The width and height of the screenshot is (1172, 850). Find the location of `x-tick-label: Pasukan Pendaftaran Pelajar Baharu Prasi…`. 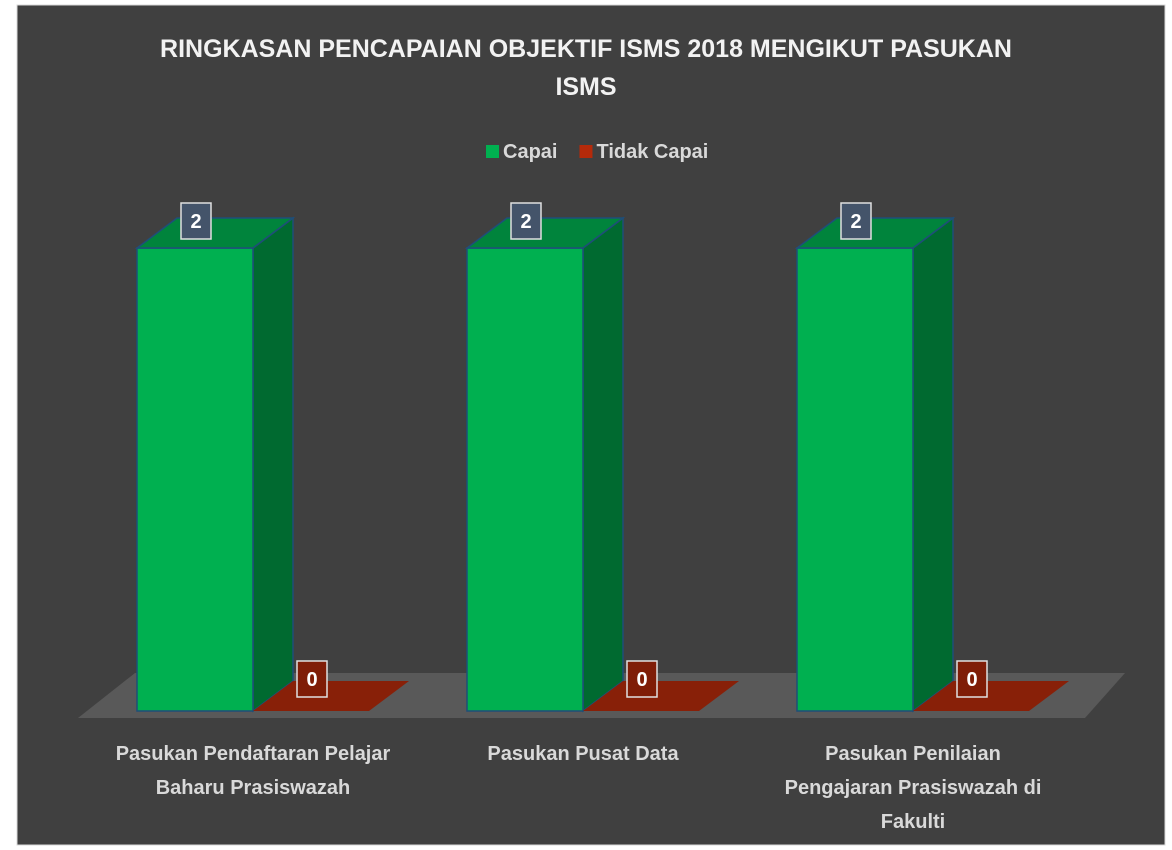

x-tick-label: Pasukan Pendaftaran Pelajar Baharu Prasi… is located at coordinates (253, 771).